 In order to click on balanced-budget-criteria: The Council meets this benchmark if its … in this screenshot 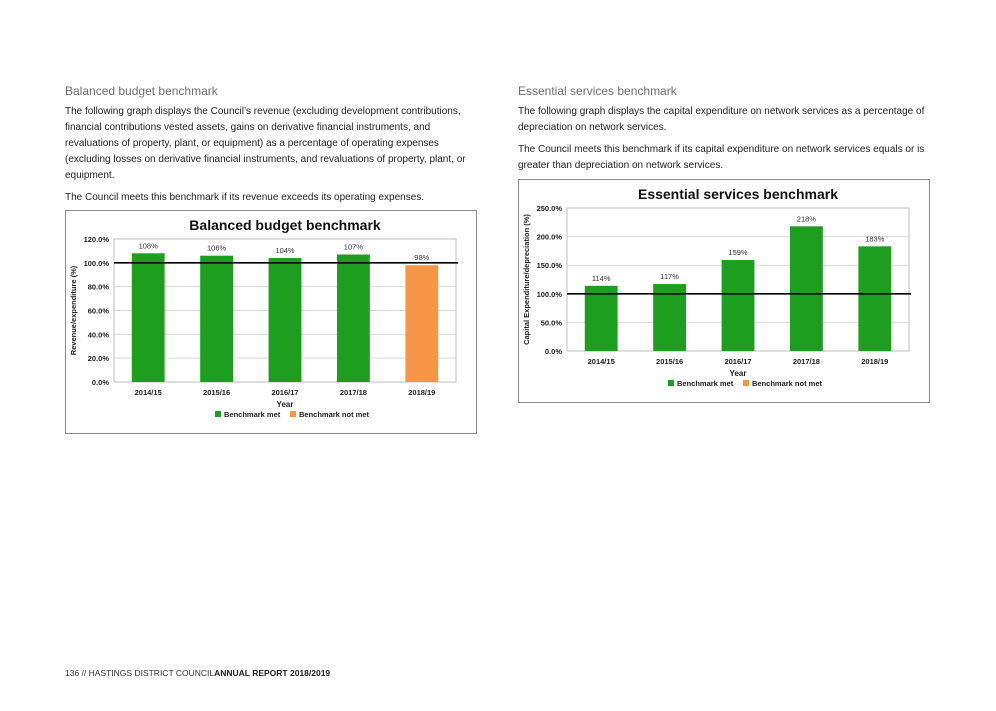, I will do `click(245, 197)`.